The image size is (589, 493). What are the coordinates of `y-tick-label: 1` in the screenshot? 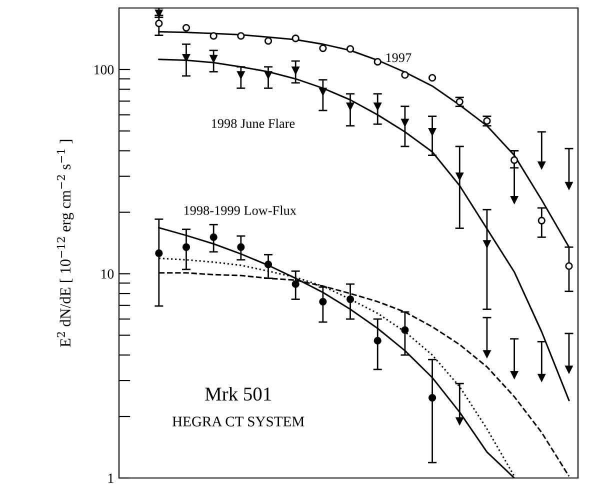 It's located at (111, 478).